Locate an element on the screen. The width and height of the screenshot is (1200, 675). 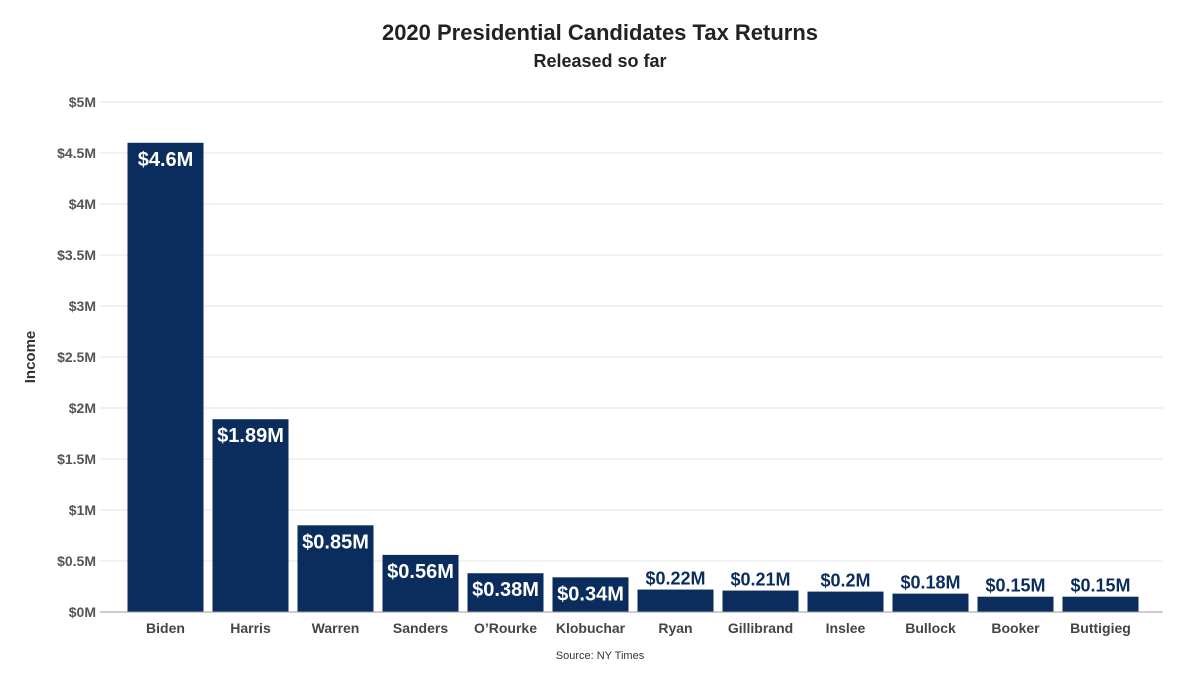
x-tick-label: Harris is located at coordinates (250, 628).